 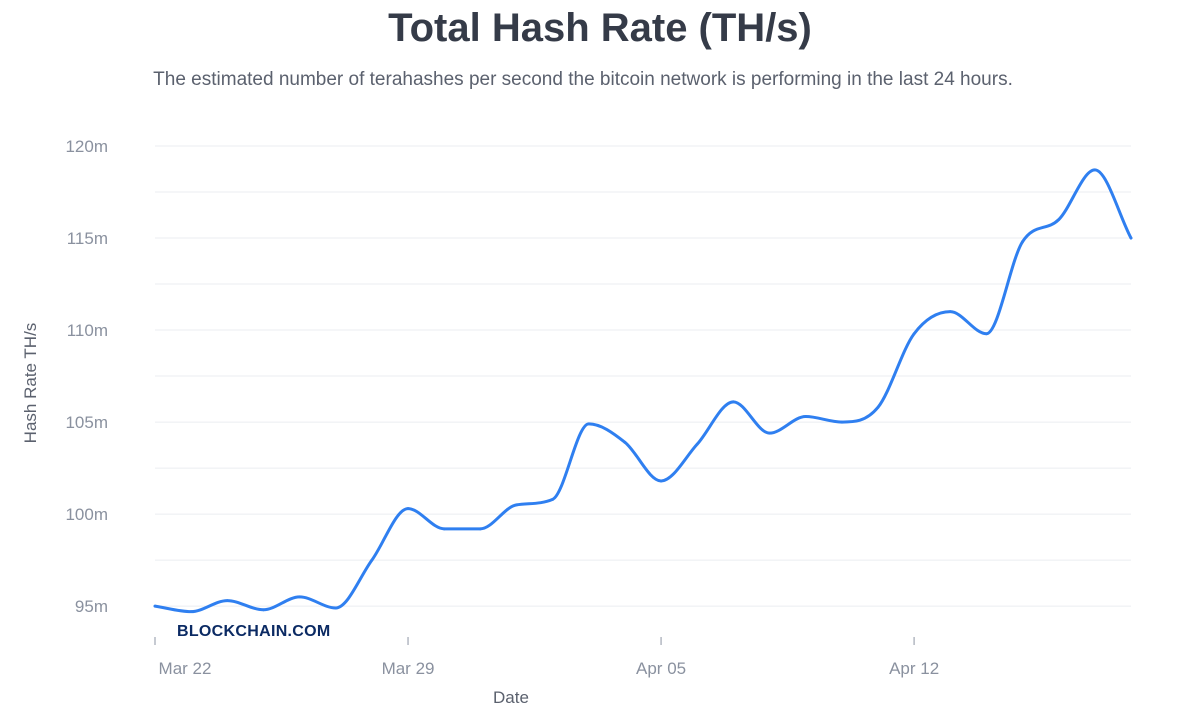 I want to click on blockchain-watermark: BLOCKCHAIN.COM, so click(x=254, y=631).